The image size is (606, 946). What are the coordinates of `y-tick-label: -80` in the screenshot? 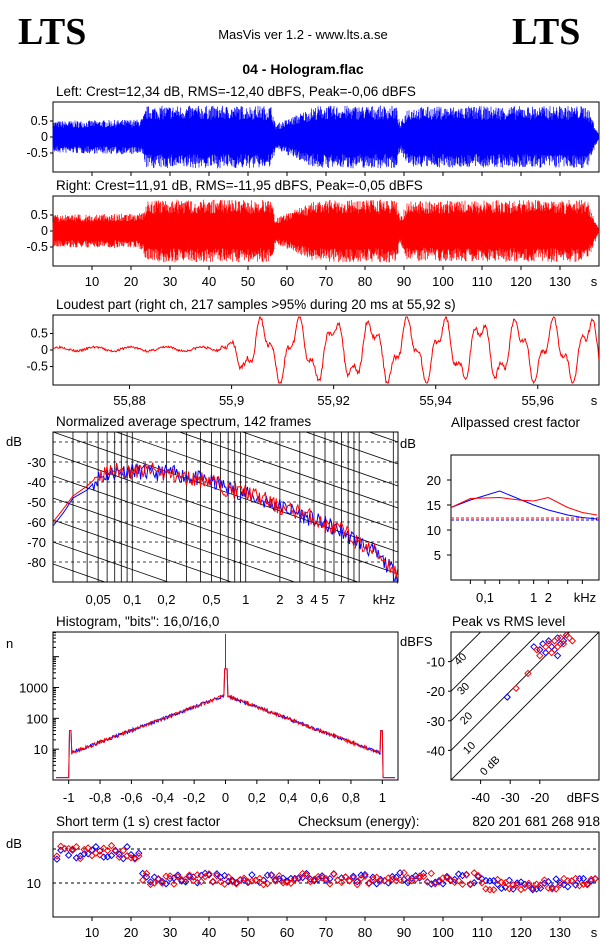 It's located at (36, 562).